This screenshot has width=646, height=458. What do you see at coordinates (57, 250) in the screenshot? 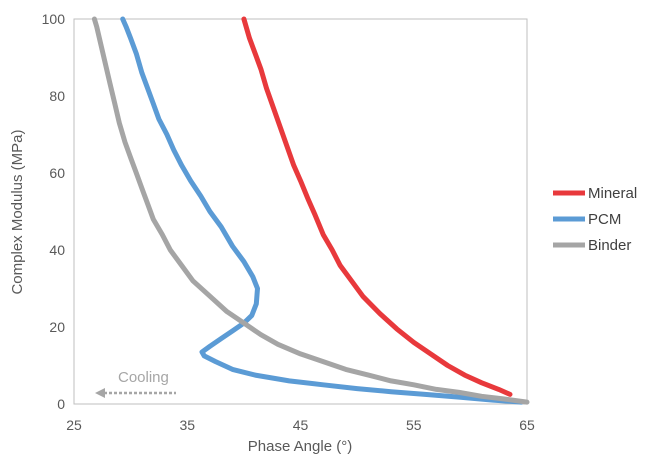
I see `y-tick-label: 40` at bounding box center [57, 250].